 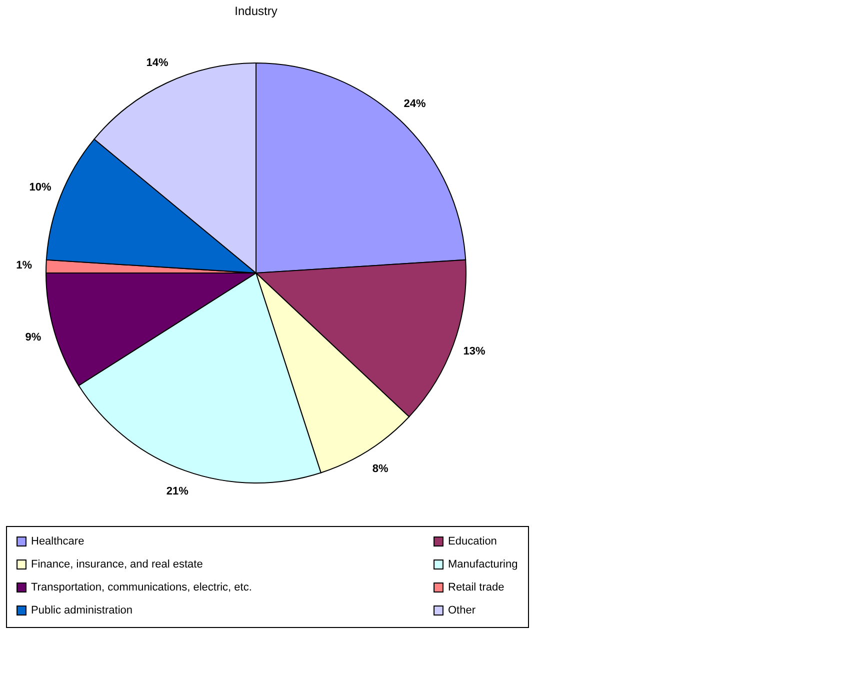 What do you see at coordinates (117, 564) in the screenshot?
I see `legend-label: Finance, insurance, and real estate` at bounding box center [117, 564].